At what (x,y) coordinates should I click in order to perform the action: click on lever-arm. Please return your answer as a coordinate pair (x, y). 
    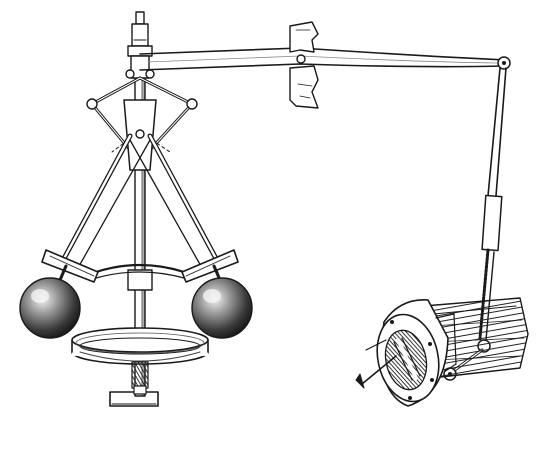
    Looking at the image, I should click on (325, 59).